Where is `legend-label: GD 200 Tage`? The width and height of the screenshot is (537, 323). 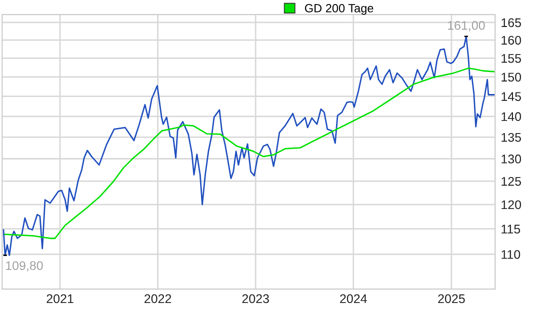
legend-label: GD 200 Tage is located at coordinates (339, 9).